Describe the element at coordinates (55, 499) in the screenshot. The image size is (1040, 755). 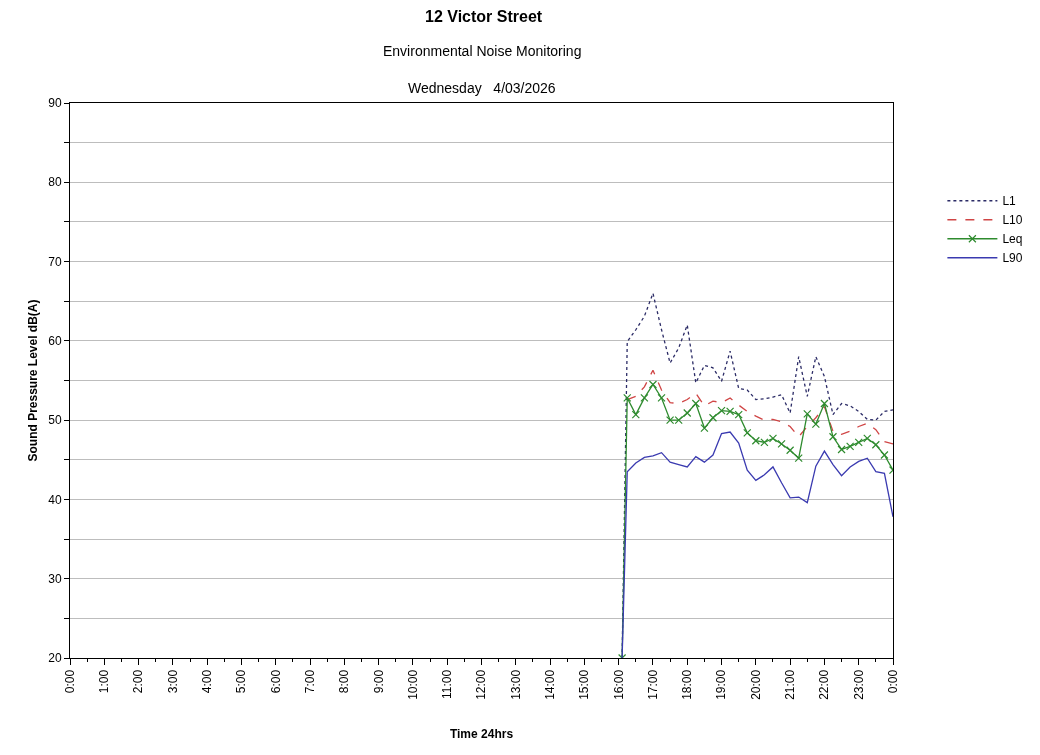
I see `y-tick-label: 40` at that location.